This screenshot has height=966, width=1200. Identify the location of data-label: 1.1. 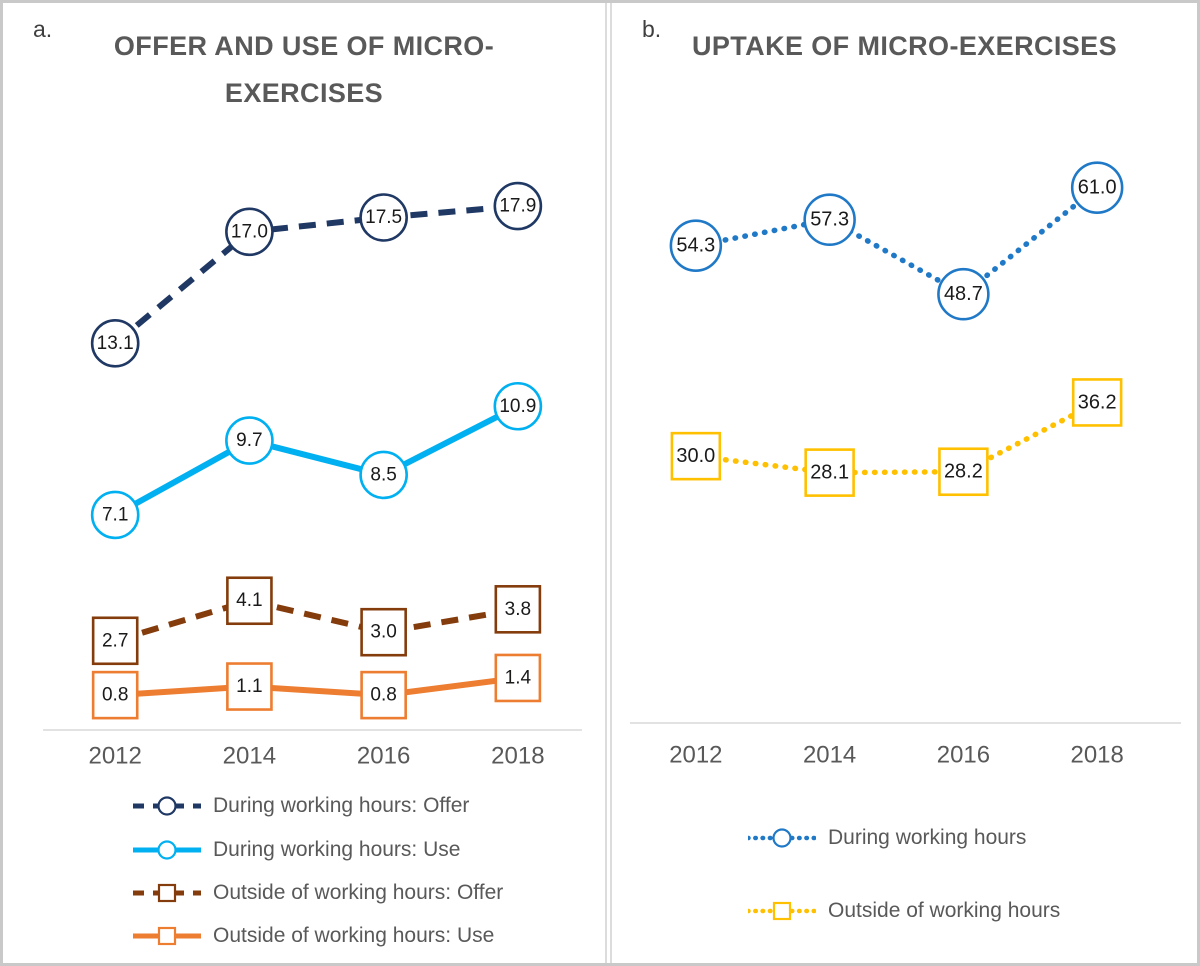
(249, 686).